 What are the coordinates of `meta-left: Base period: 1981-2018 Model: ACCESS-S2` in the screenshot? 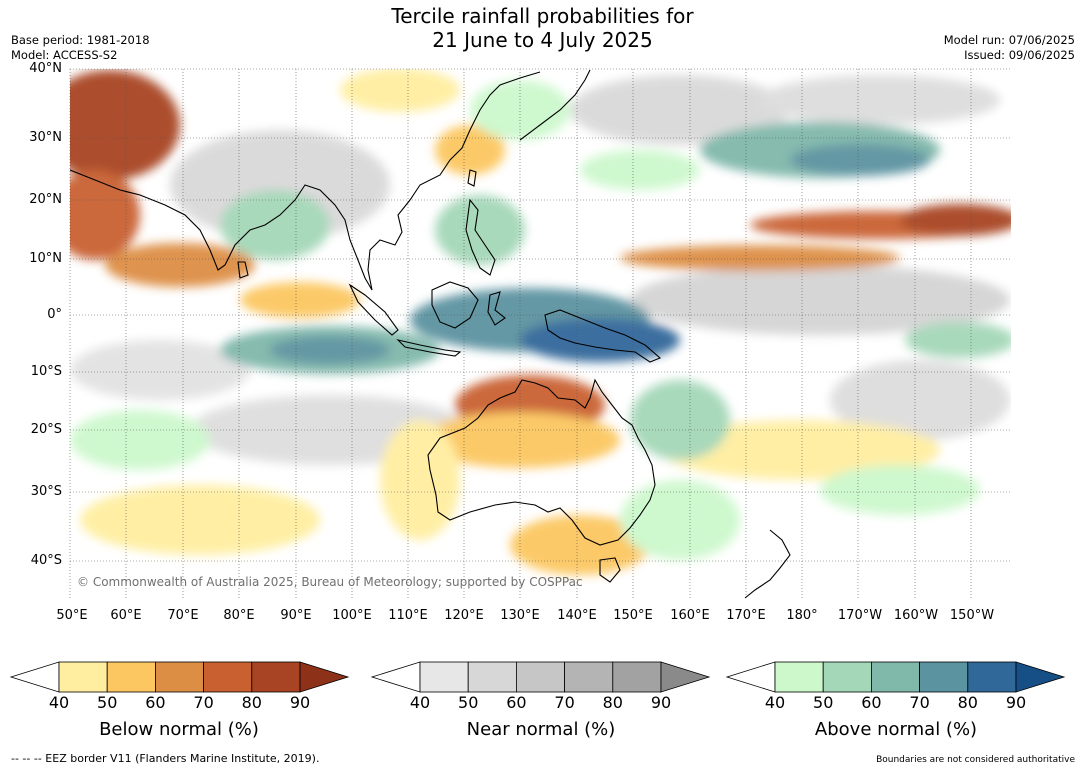 It's located at (80, 48).